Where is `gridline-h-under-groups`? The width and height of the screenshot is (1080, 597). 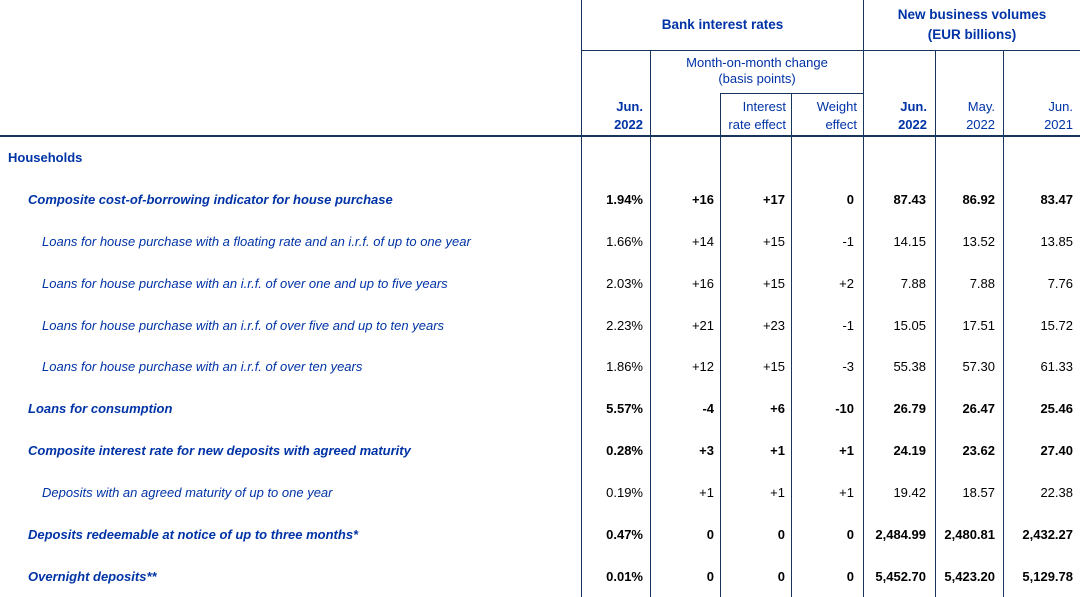 gridline-h-under-groups is located at coordinates (830, 50).